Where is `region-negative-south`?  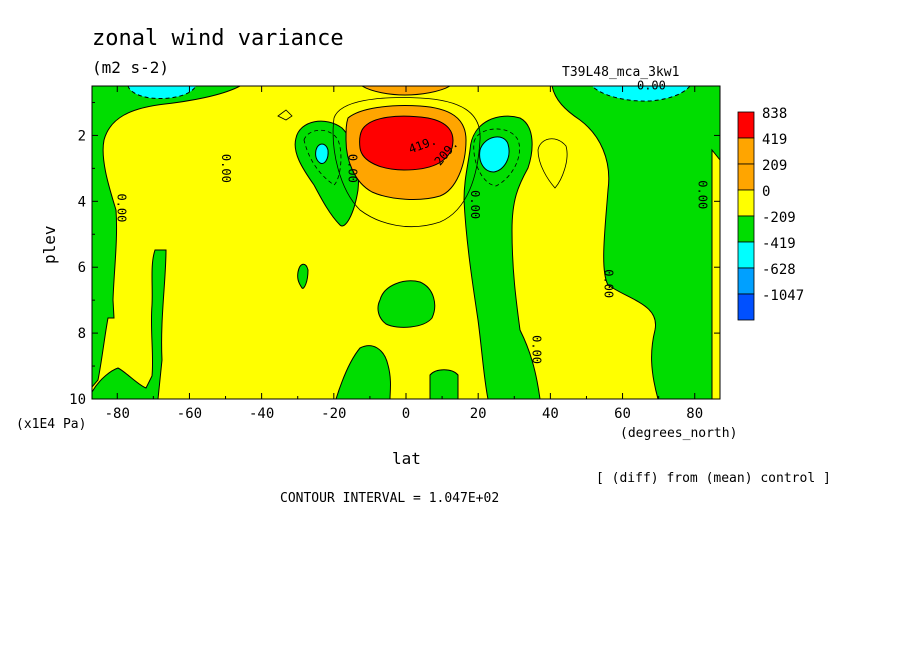
region-negative-south is located at coordinates (166, 237).